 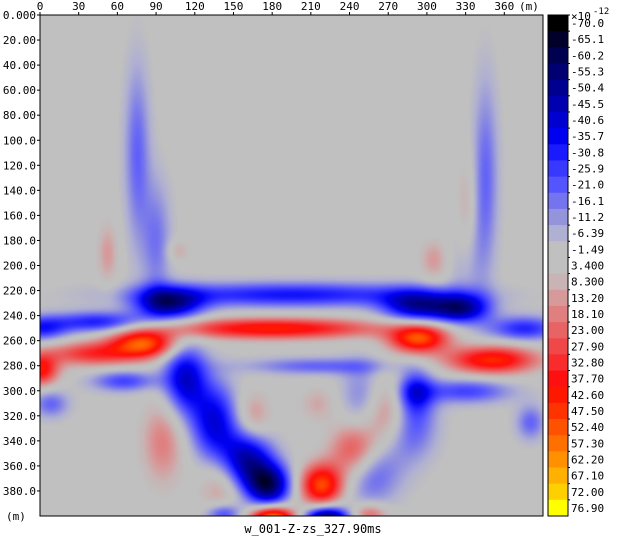 I want to click on y-tick-label: 80.00, so click(x=19, y=115).